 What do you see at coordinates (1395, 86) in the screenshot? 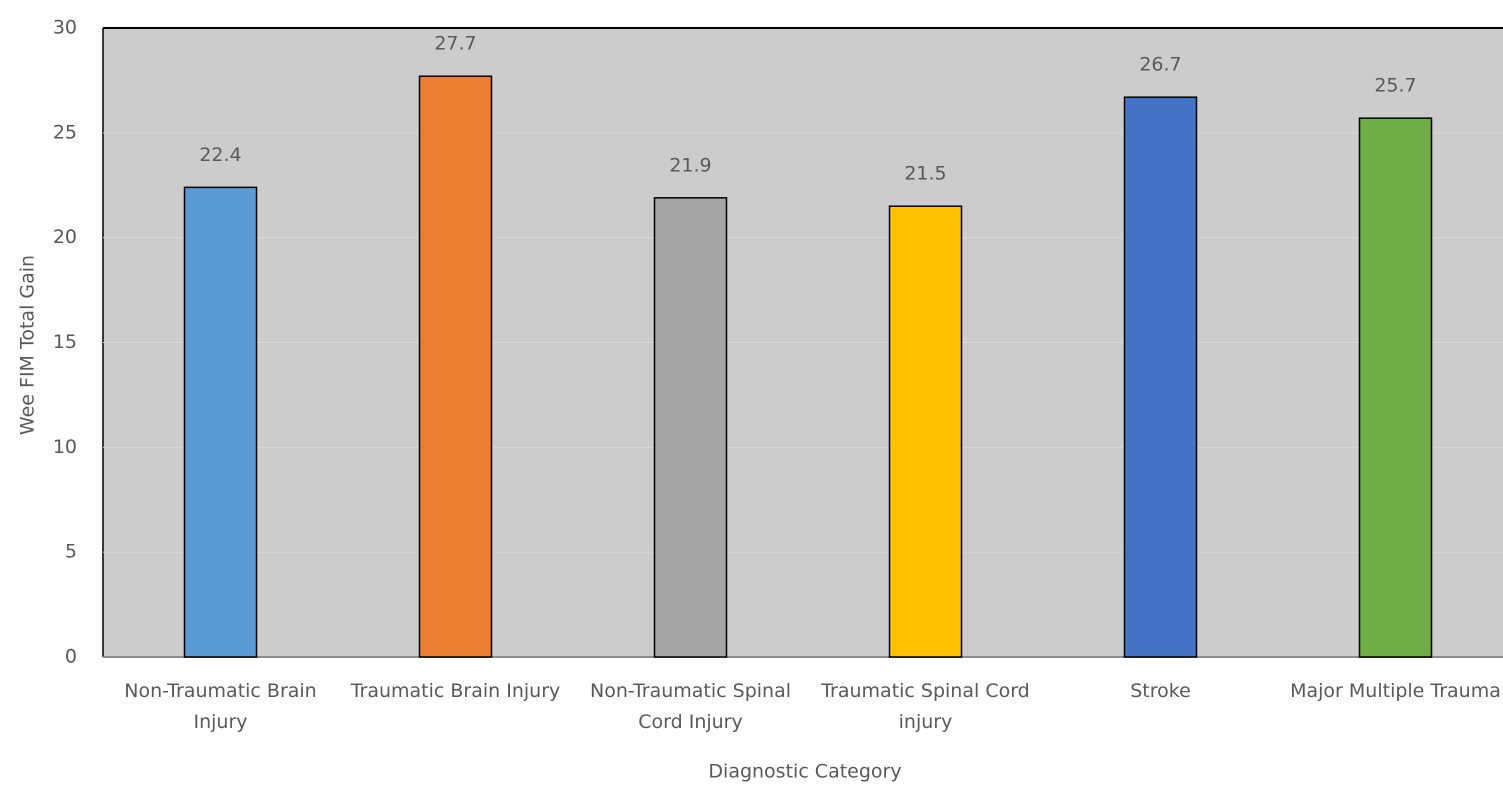
I see `data-label: 25.7` at bounding box center [1395, 86].